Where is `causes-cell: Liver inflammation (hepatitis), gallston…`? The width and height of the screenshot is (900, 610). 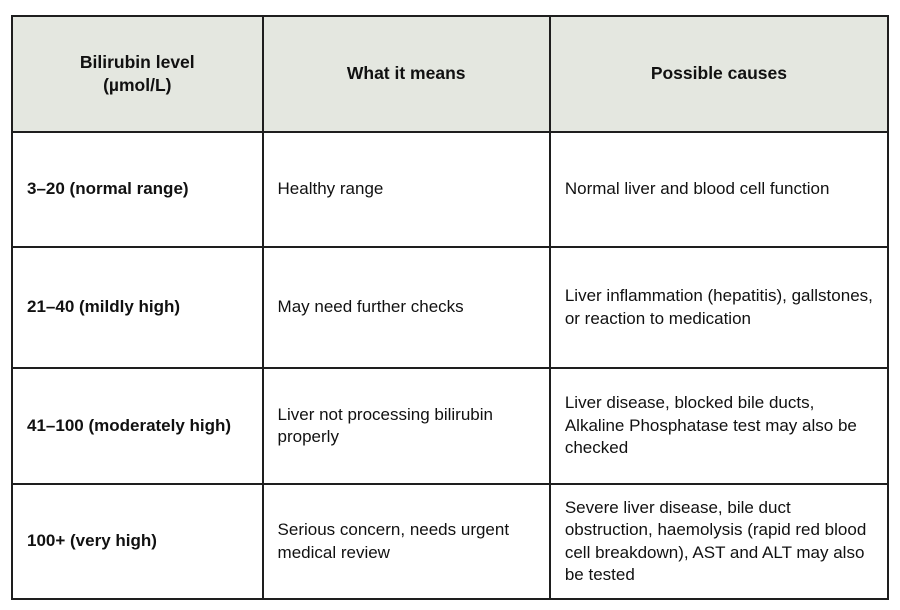
causes-cell: Liver inflammation (hepatitis), gallston… is located at coordinates (719, 307).